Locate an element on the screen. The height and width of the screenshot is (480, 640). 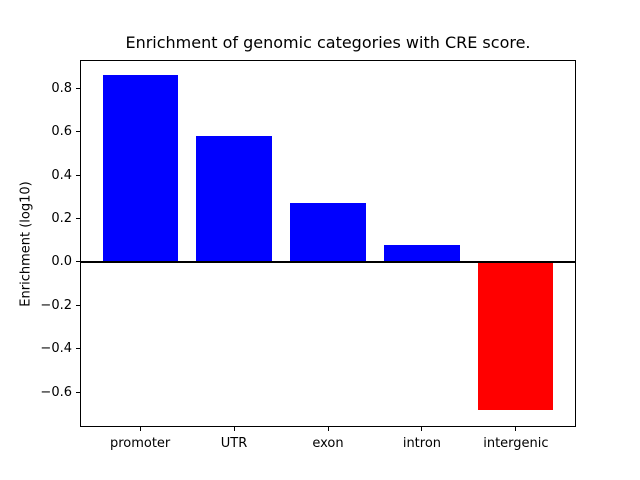
x-tick-label-intergenic: intergenic is located at coordinates (516, 443).